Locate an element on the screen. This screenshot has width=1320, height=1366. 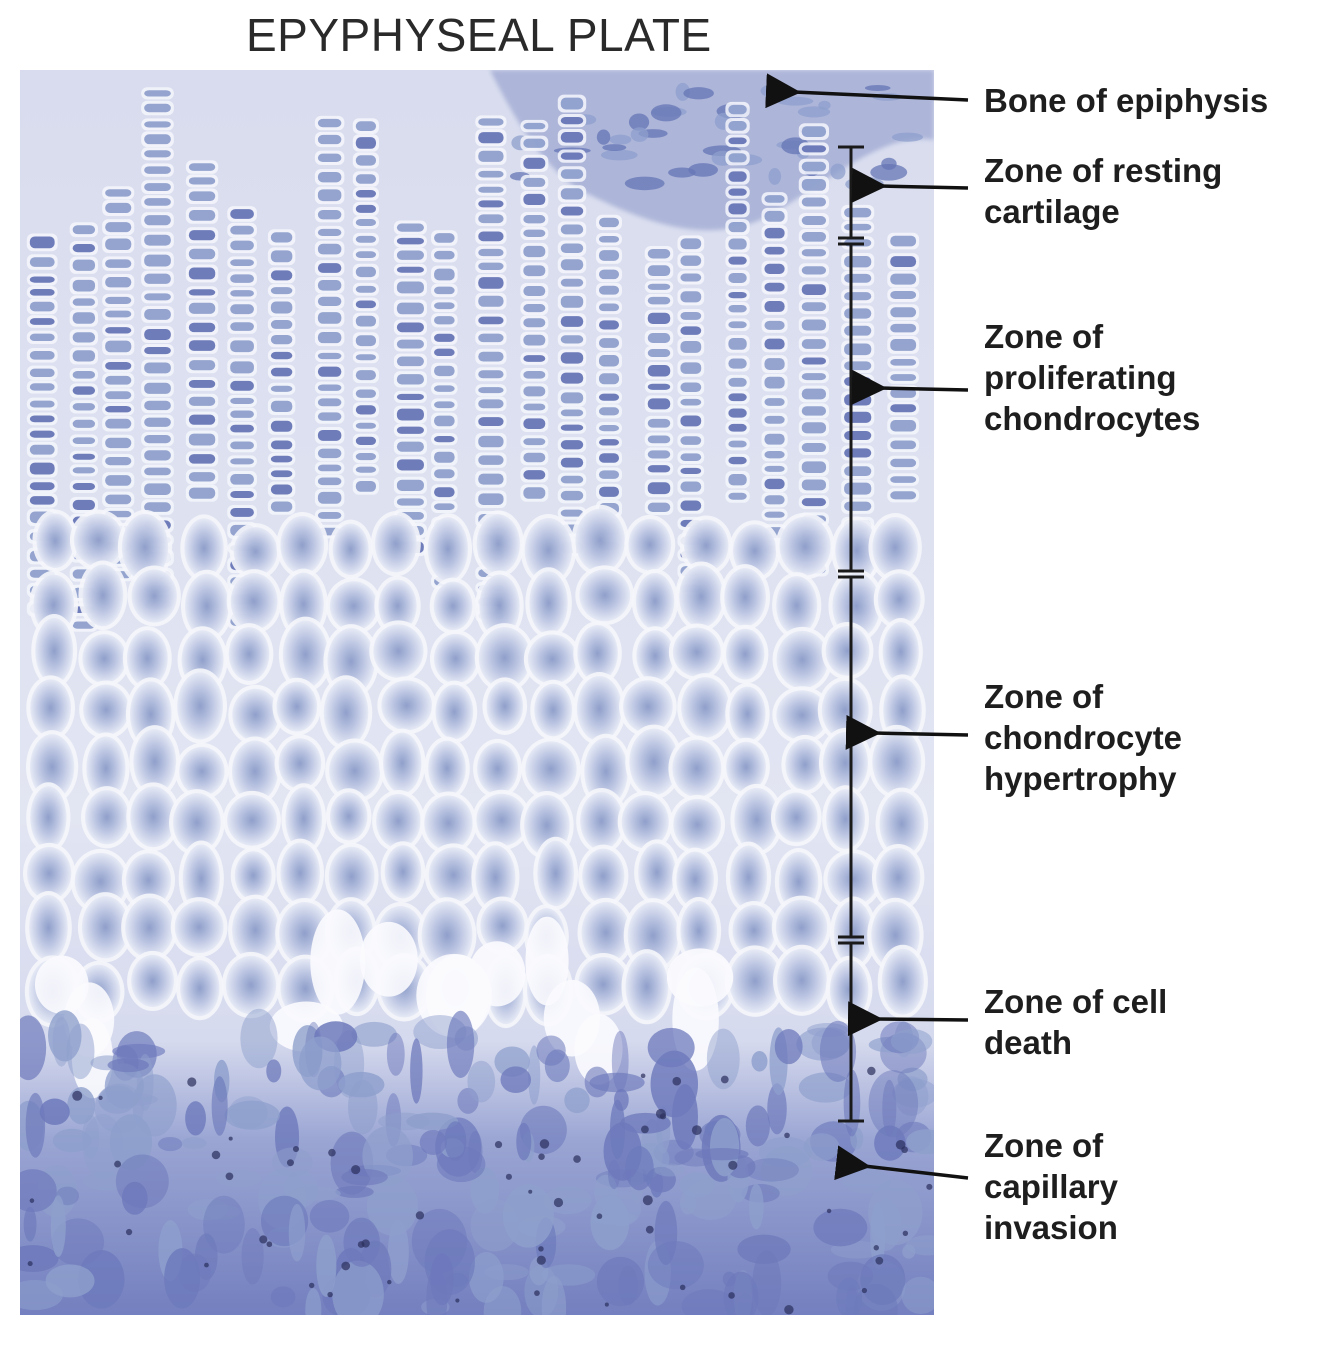
label-zone-capillary-invasion: Zone of capillary invasion is located at coordinates (1051, 1186).